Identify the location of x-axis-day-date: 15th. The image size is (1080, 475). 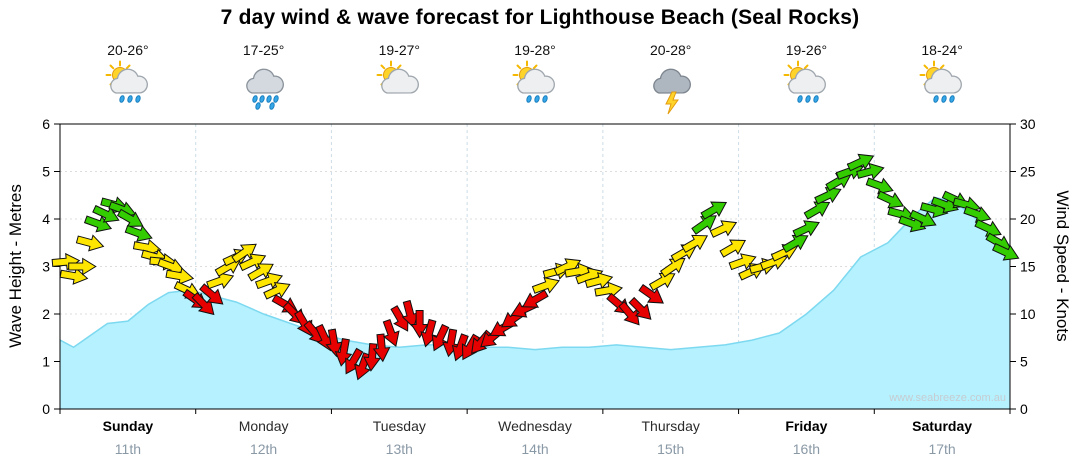
(671, 449).